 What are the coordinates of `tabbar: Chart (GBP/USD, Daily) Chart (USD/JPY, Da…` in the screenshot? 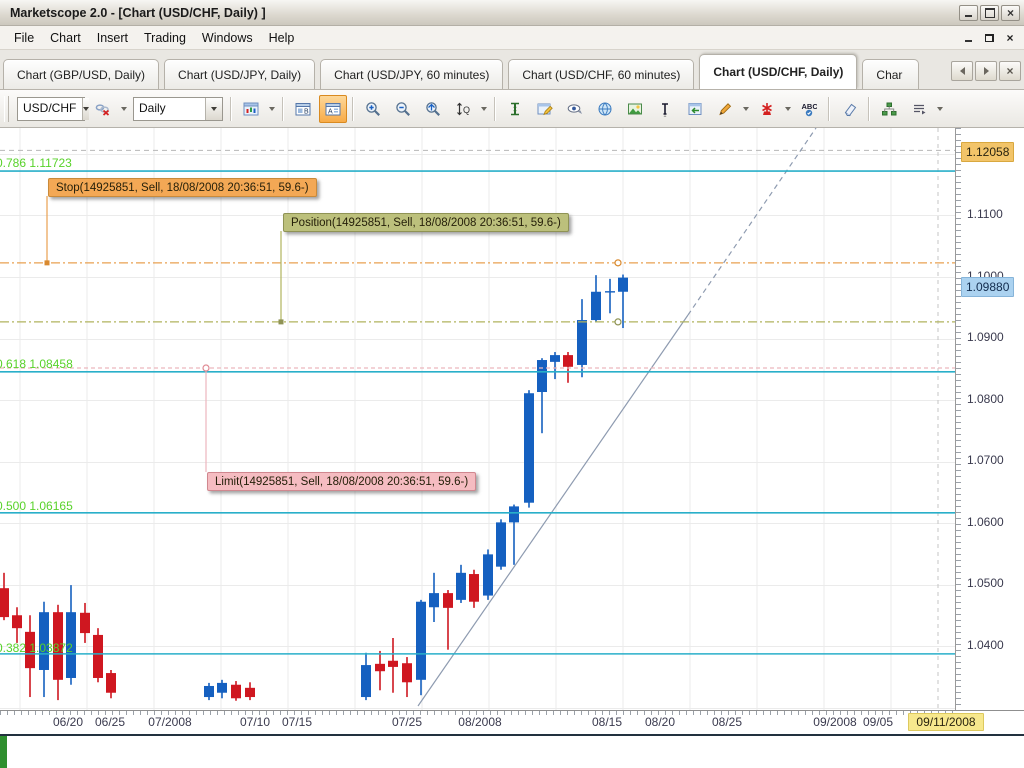 It's located at (512, 70).